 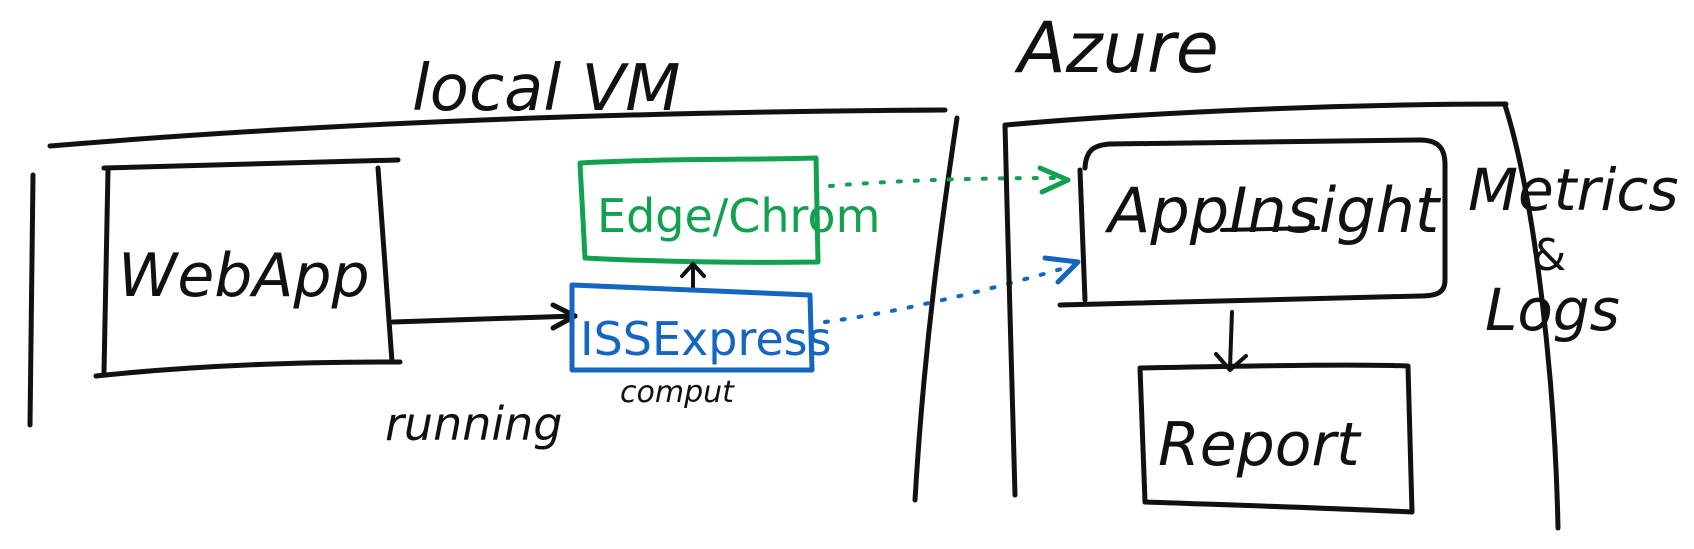 What do you see at coordinates (31, 300) in the screenshot?
I see `local-vm-left-line` at bounding box center [31, 300].